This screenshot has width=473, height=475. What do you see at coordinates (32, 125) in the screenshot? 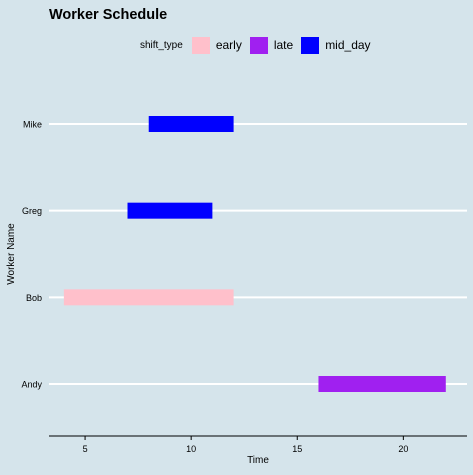
I see `y-tick-label-mike: Mike` at bounding box center [32, 125].